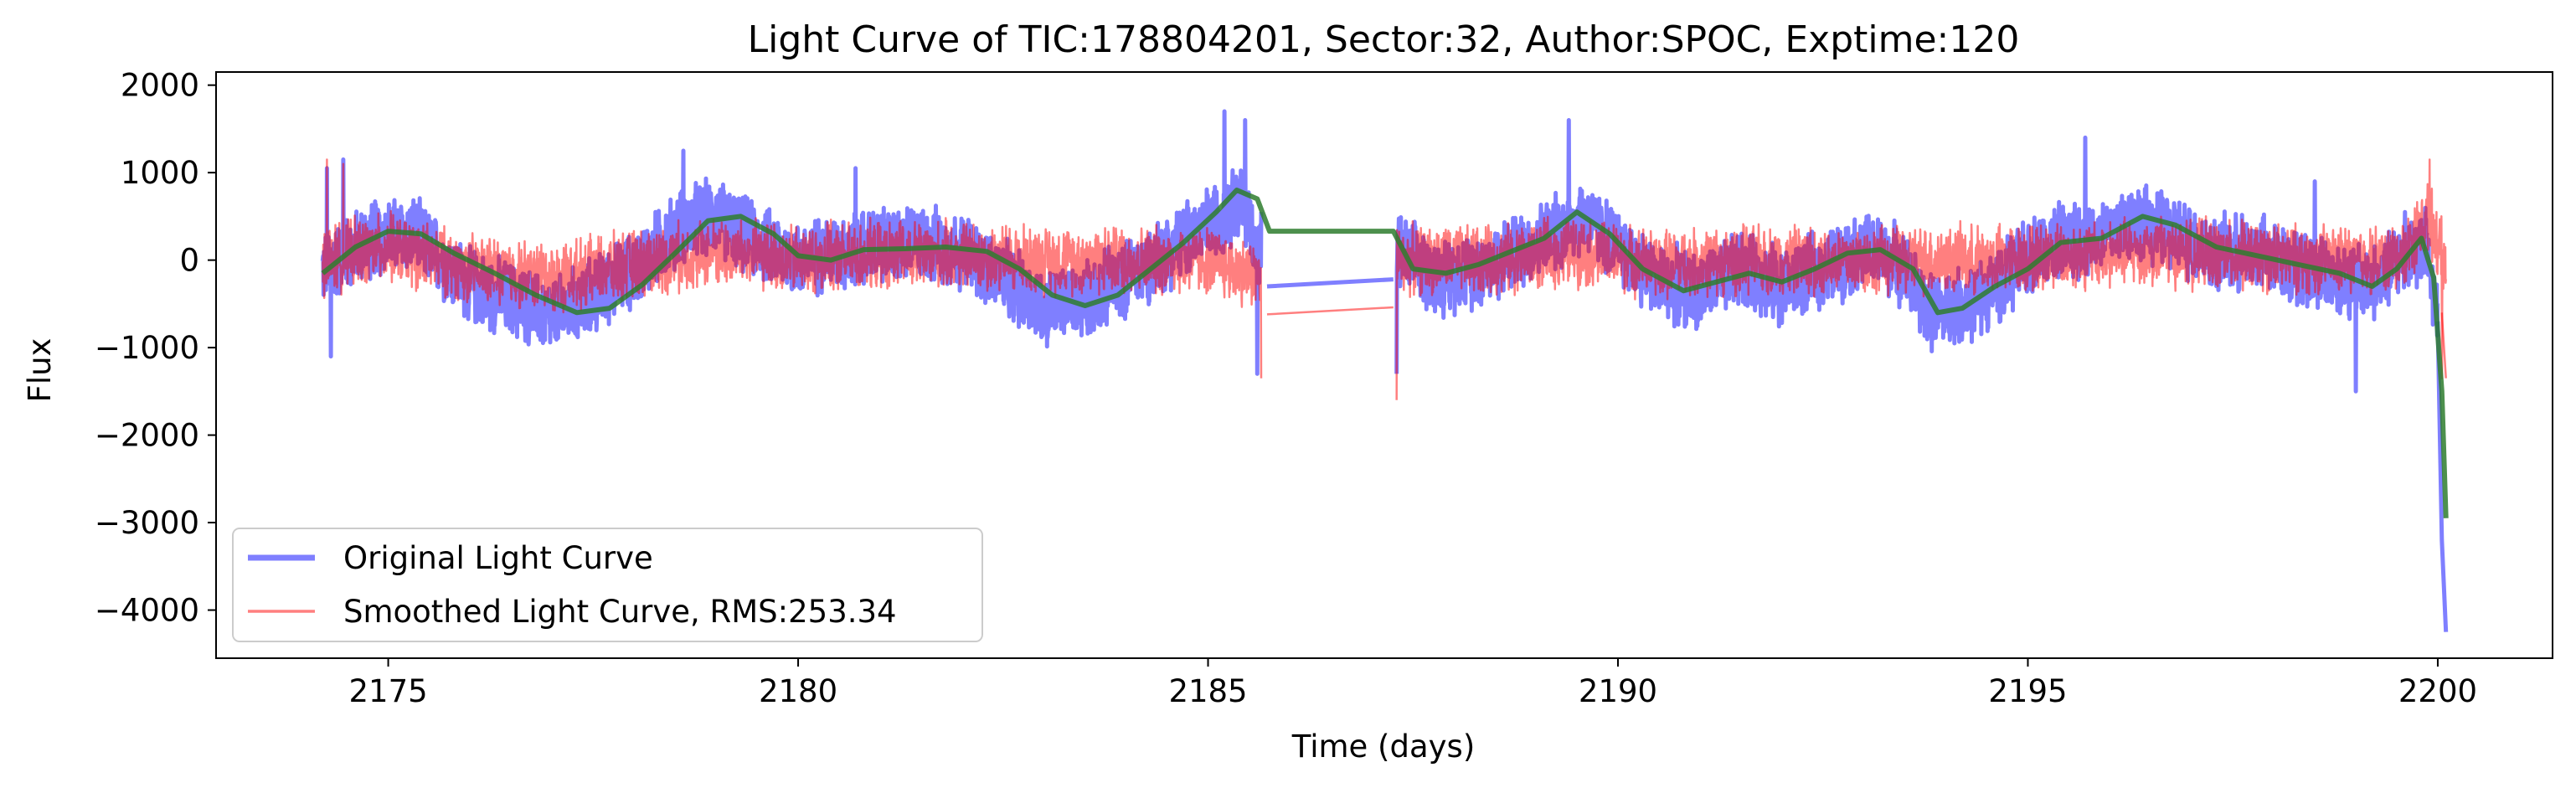 The width and height of the screenshot is (2576, 788). Describe the element at coordinates (2443, 345) in the screenshot. I see `series-smoothed-tail` at that location.